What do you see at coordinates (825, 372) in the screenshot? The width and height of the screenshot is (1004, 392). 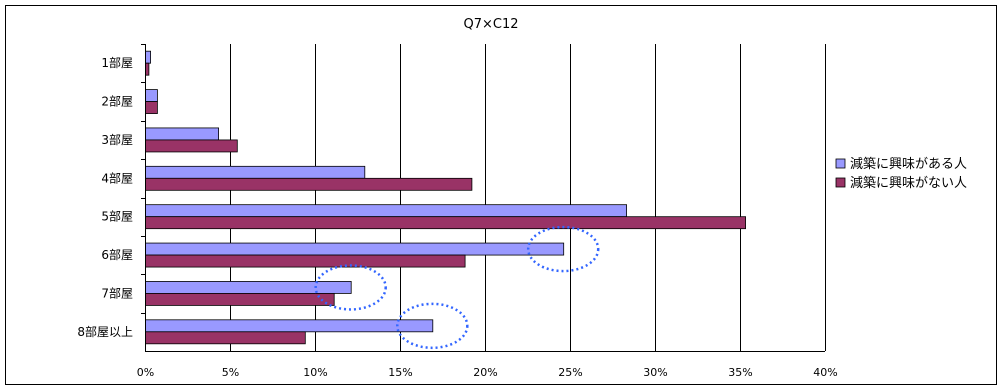 I see `x-tick-label: 40%` at bounding box center [825, 372].